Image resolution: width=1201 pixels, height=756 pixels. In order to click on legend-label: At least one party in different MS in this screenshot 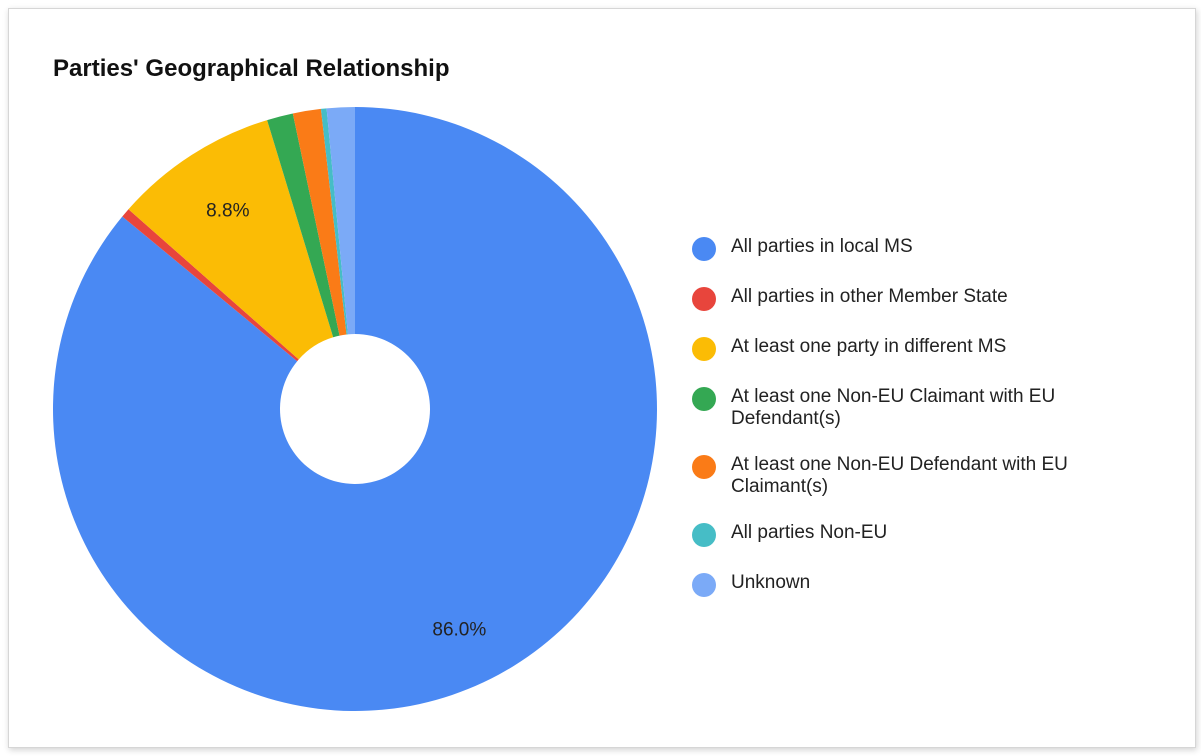, I will do `click(869, 346)`.